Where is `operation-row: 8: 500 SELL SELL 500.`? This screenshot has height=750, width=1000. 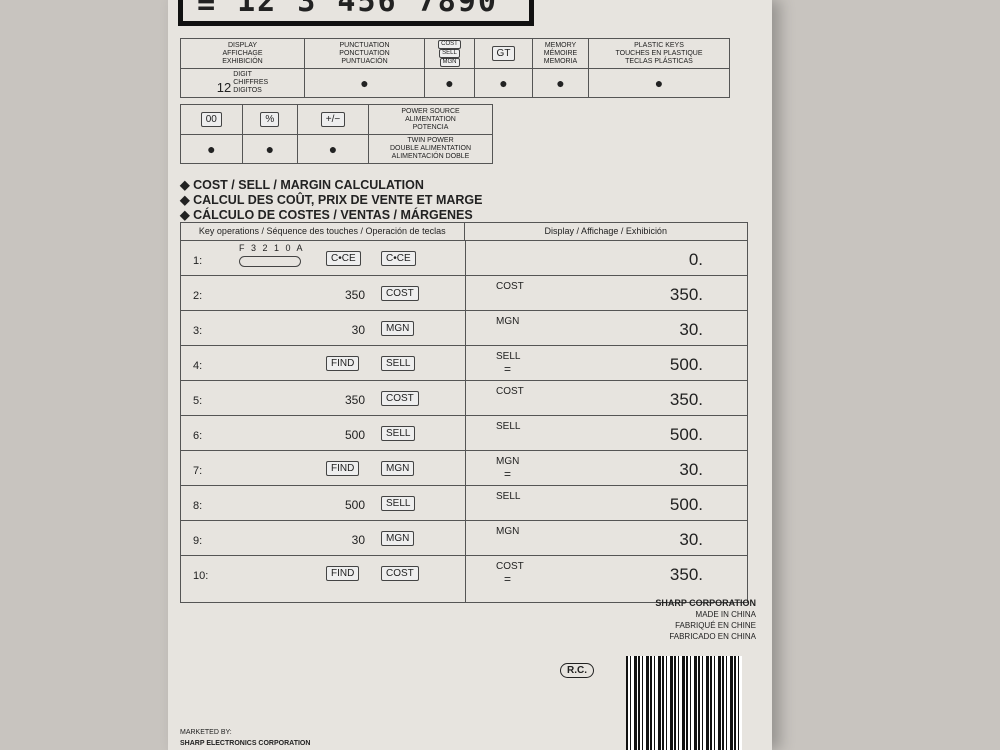 operation-row: 8: 500 SELL SELL 500. is located at coordinates (464, 503).